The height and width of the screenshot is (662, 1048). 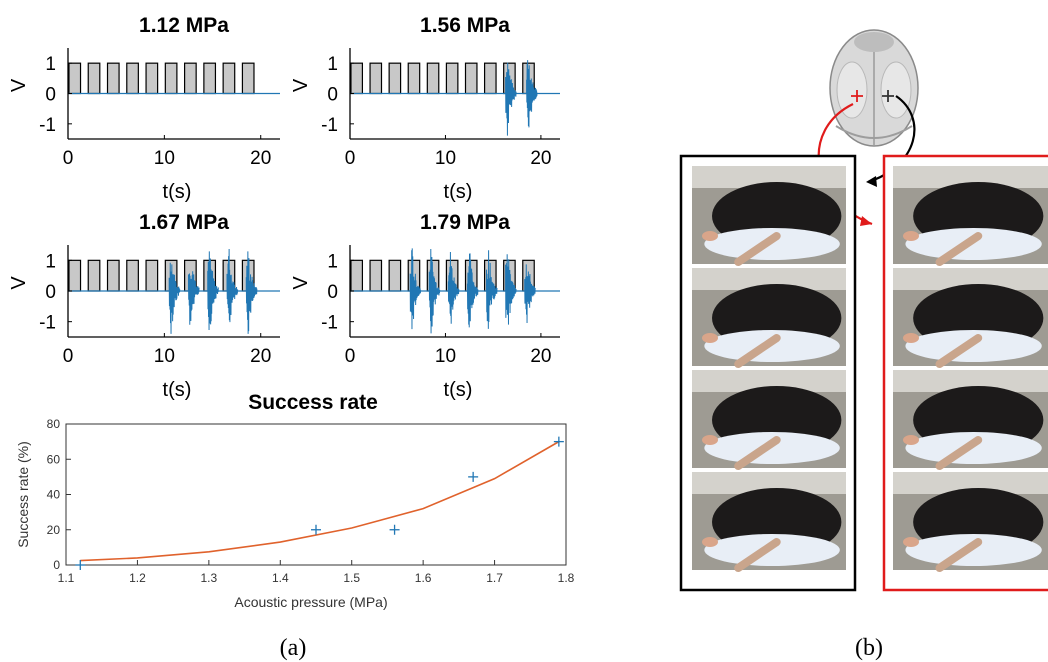 I want to click on subplot-title: 1.56 MPa, so click(x=465, y=25).